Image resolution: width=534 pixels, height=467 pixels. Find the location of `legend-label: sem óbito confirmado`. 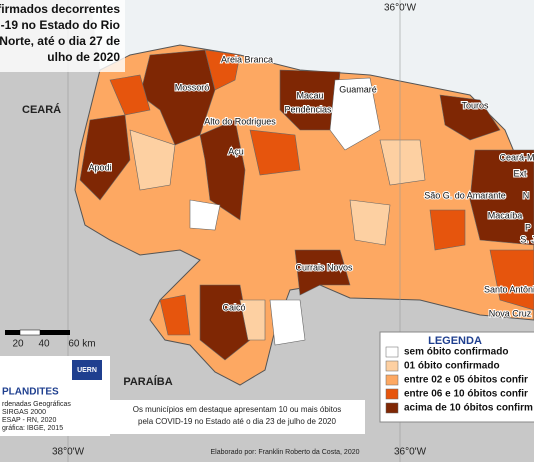

legend-label: sem óbito confirmado is located at coordinates (456, 352).